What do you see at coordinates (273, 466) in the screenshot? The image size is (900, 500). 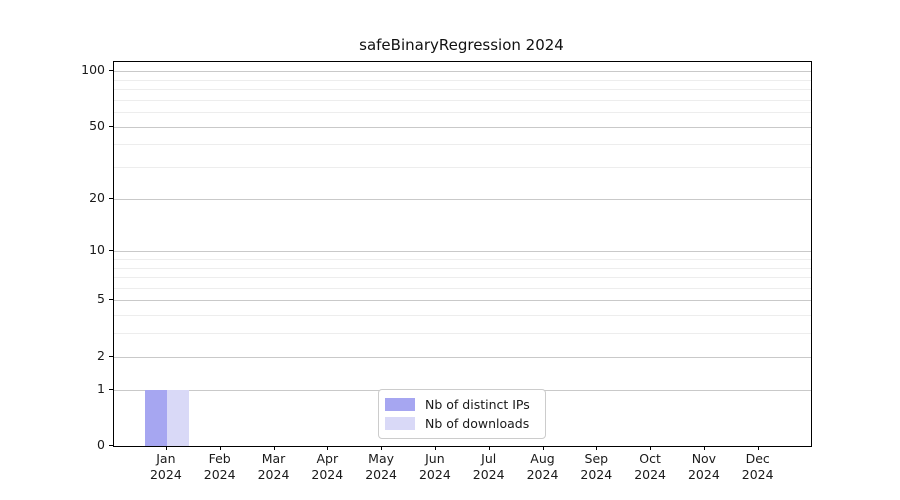 I see `x-tick-label: Mar 2024` at bounding box center [273, 466].